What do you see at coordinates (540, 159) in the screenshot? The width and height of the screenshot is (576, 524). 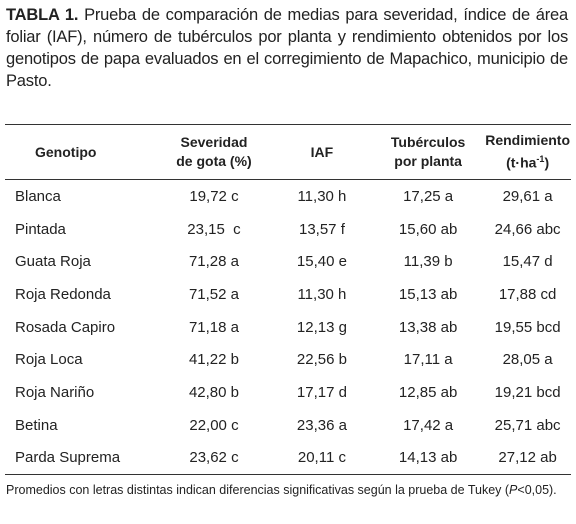 I see `header-sup: -1` at bounding box center [540, 159].